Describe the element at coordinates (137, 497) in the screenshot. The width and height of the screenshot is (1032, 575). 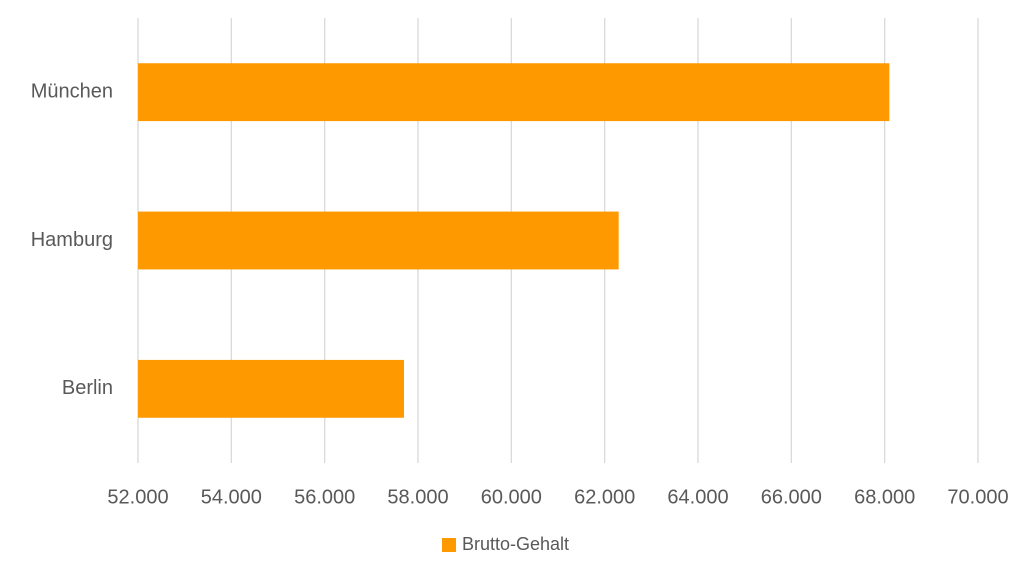
I see `x-tick-label: 52.000` at that location.